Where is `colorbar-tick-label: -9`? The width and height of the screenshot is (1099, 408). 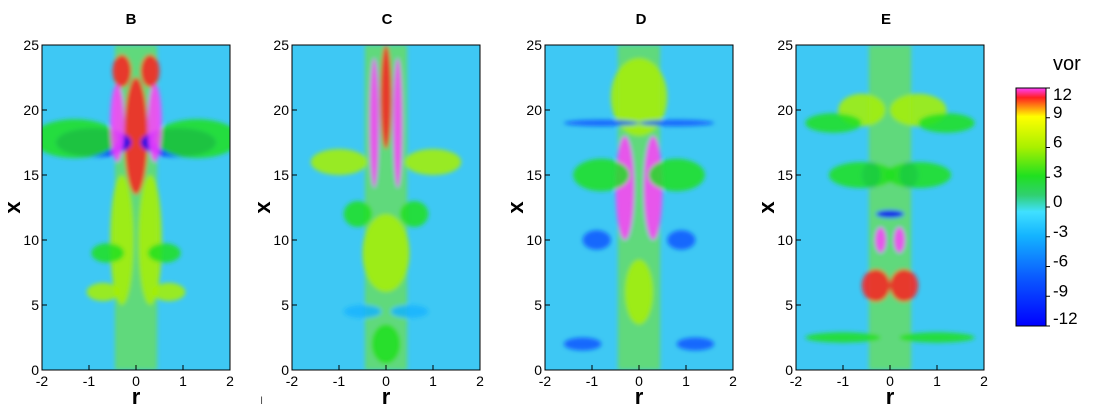 colorbar-tick-label: -9 is located at coordinates (1060, 290).